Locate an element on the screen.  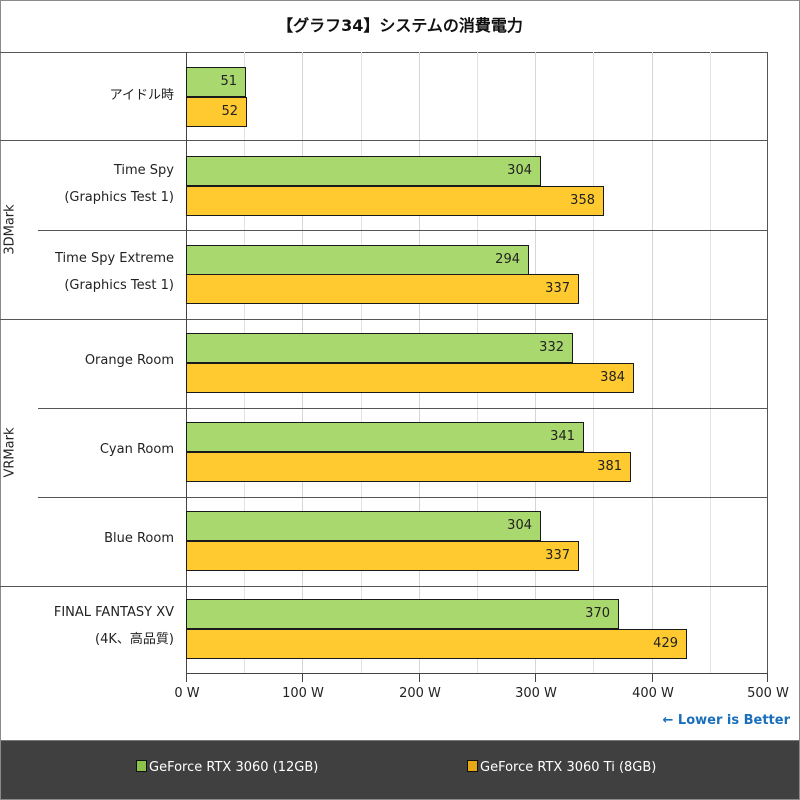
bar-value: 358 is located at coordinates (582, 200).